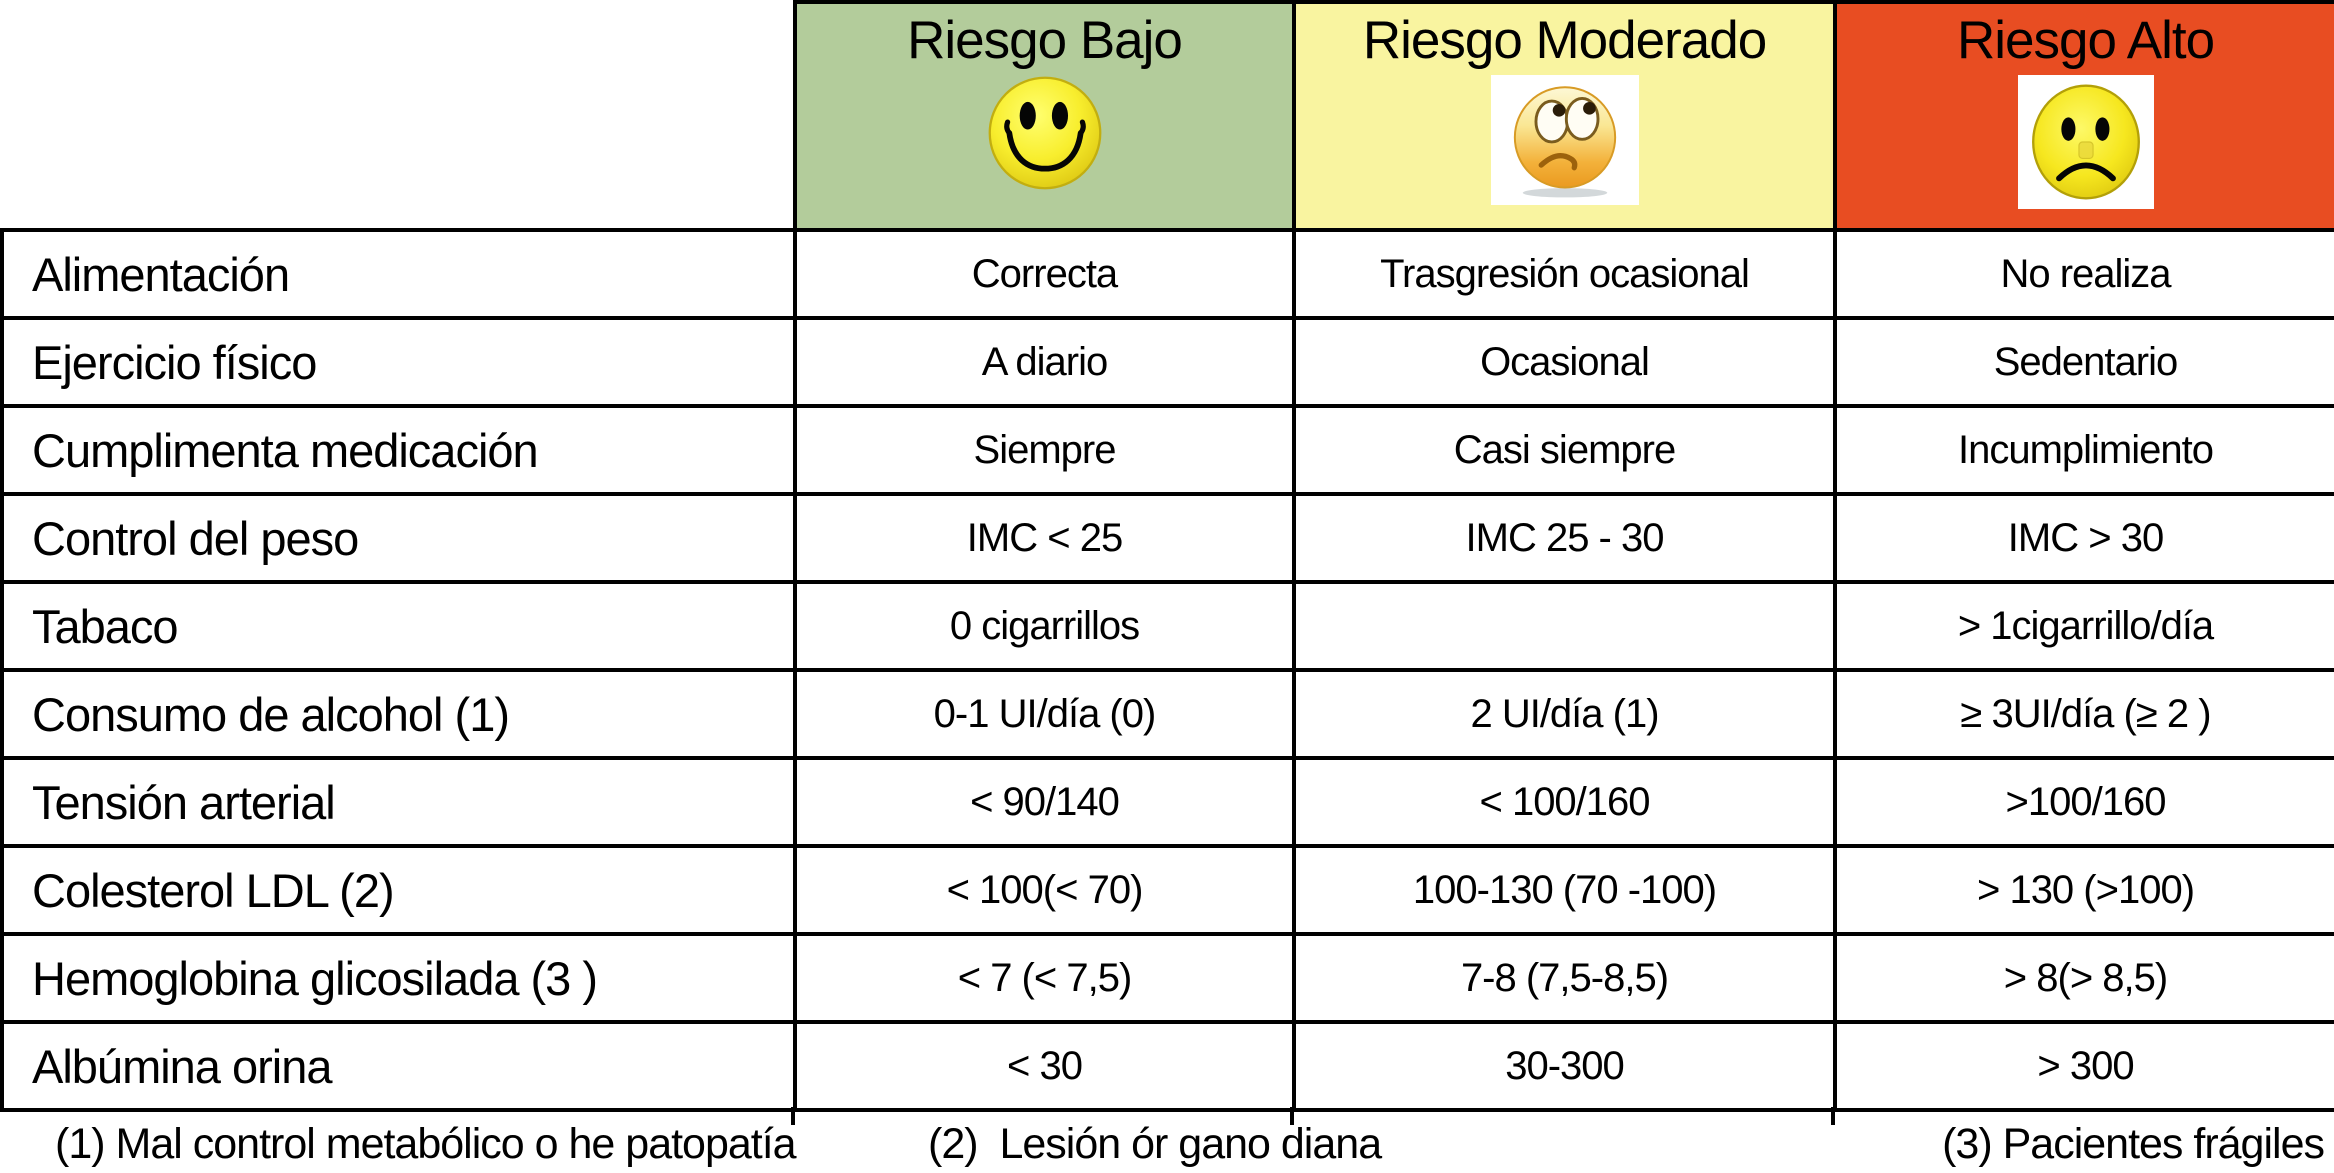 The height and width of the screenshot is (1173, 2334). Describe the element at coordinates (1564, 890) in the screenshot. I see `moderate-risk-value: 100-130 (70 -100)` at that location.